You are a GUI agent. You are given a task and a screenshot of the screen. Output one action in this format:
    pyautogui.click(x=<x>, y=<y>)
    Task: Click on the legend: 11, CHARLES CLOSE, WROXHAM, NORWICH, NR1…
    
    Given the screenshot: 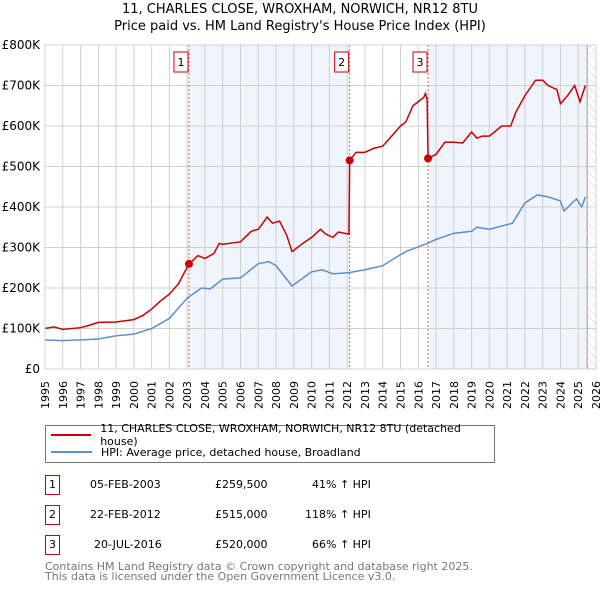 What is the action you would take?
    pyautogui.click(x=270, y=442)
    